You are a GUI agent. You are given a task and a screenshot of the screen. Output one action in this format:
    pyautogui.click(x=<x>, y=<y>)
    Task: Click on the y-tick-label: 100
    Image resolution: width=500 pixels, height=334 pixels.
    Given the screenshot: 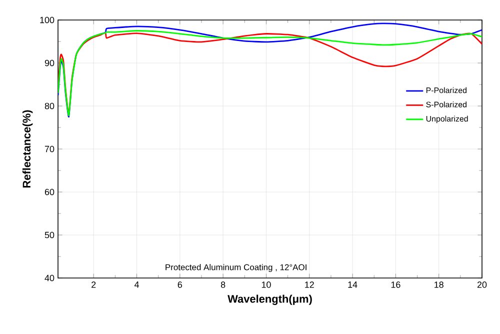 What is the action you would take?
    pyautogui.click(x=47, y=20)
    